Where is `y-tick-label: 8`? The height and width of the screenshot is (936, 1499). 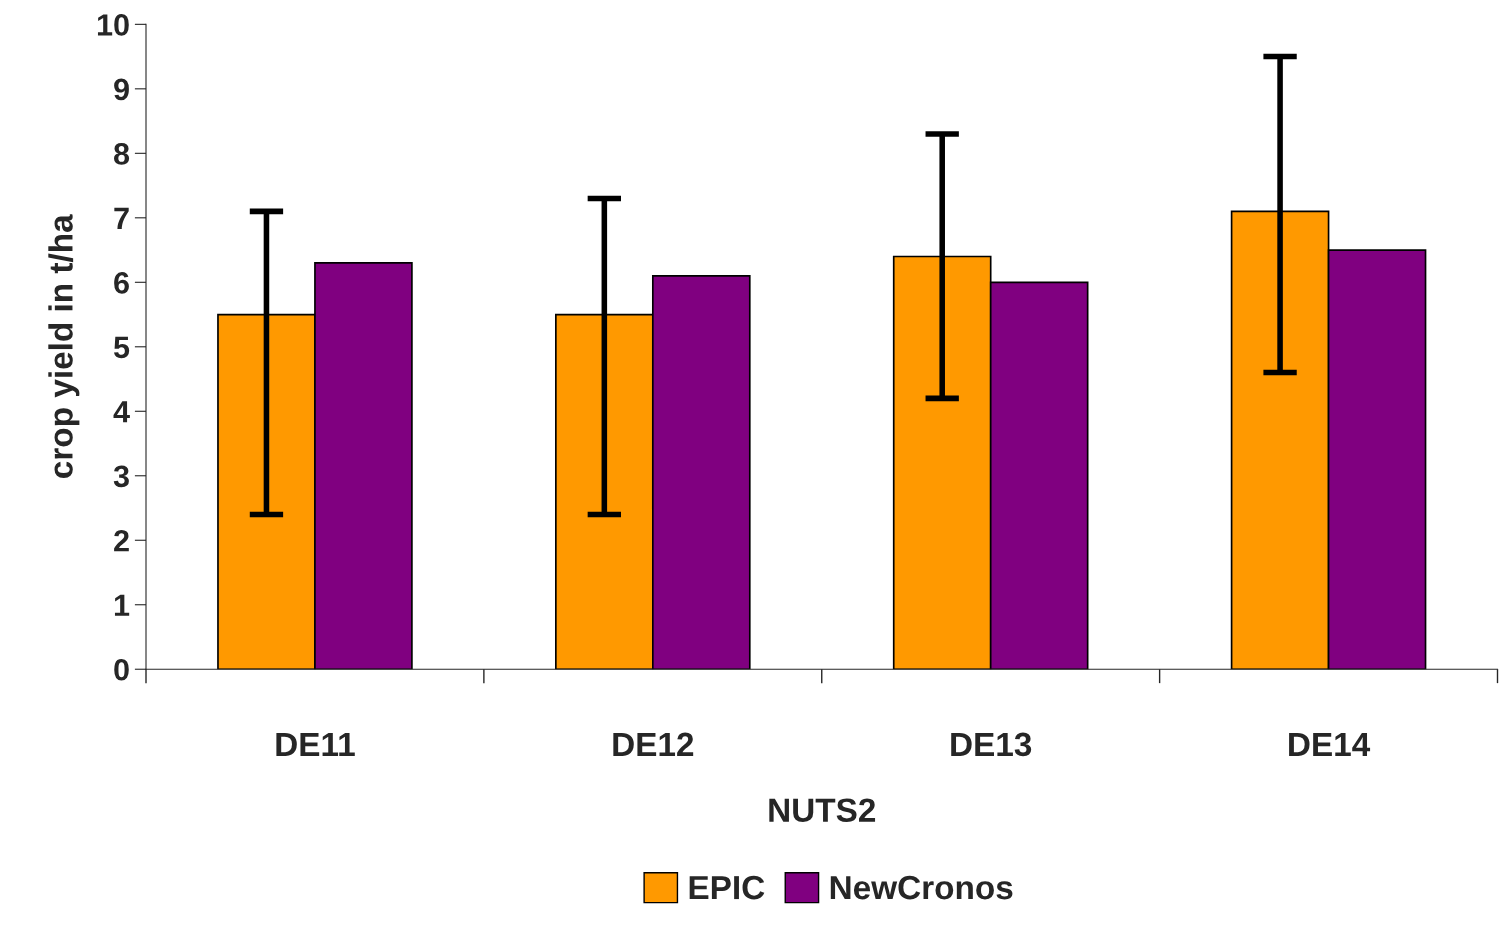 y-tick-label: 8 is located at coordinates (122, 154).